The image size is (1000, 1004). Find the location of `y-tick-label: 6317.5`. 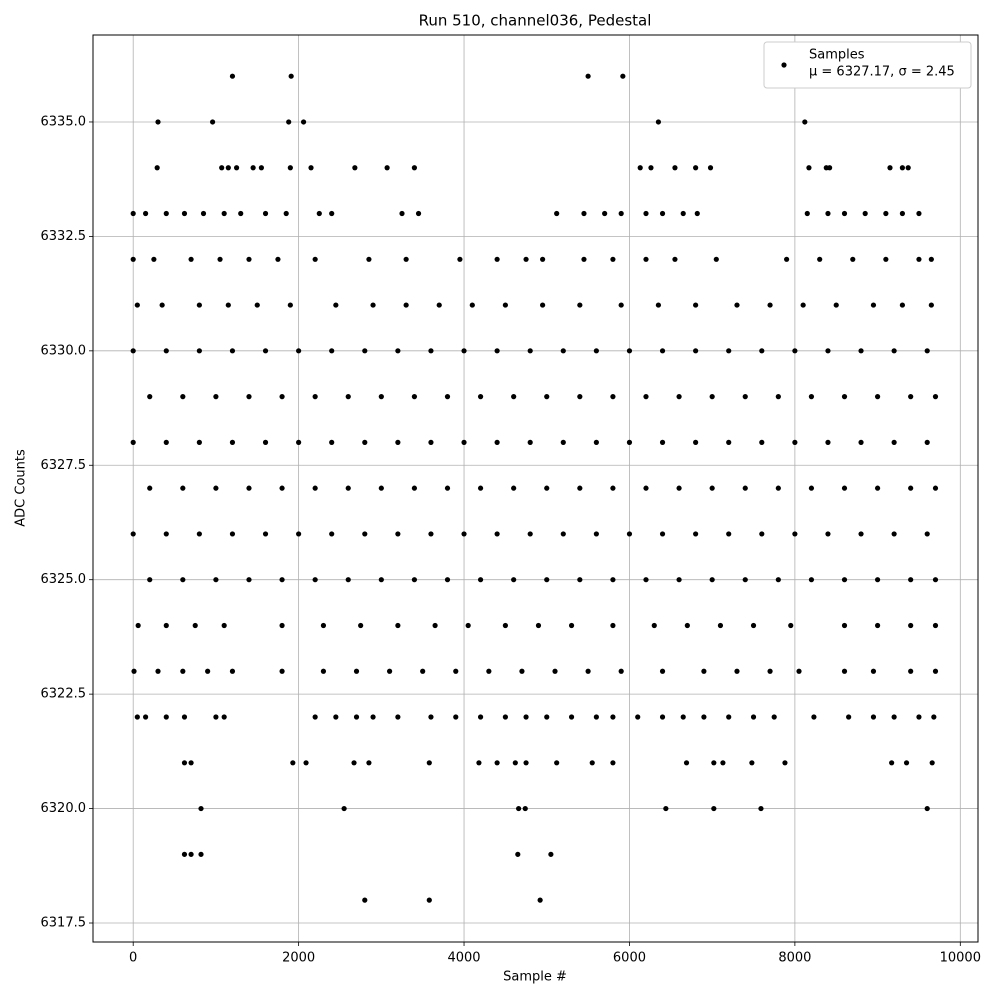

y-tick-label: 6317.5 is located at coordinates (64, 923).